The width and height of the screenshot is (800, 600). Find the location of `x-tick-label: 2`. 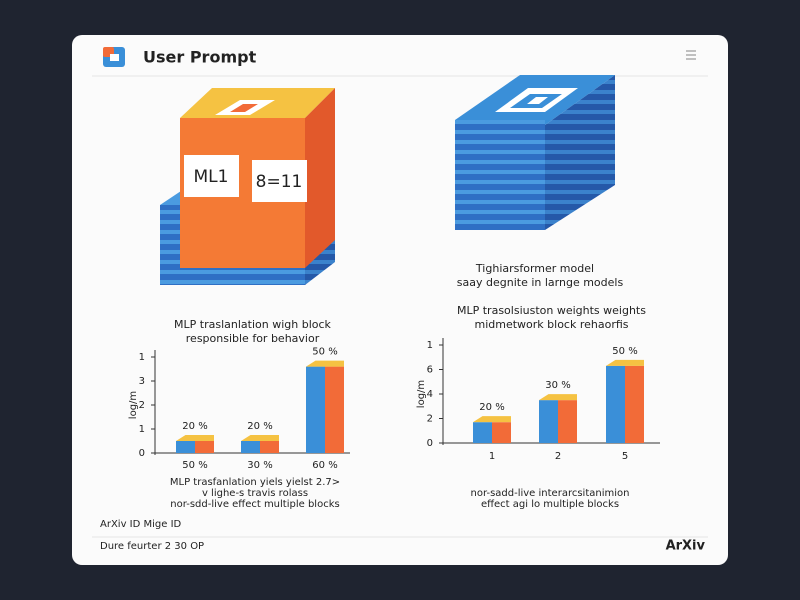

x-tick-label: 2 is located at coordinates (558, 456).